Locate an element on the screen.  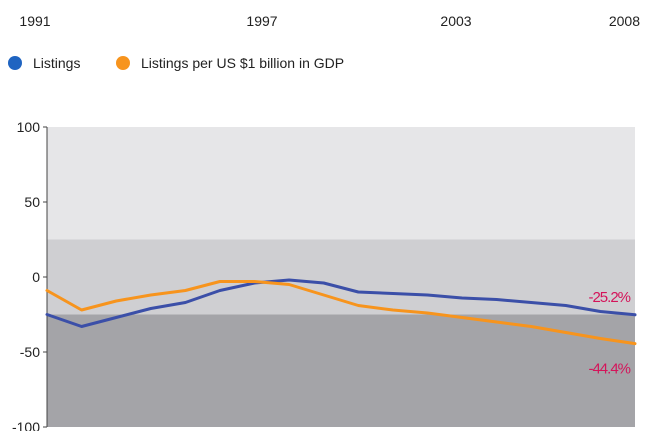
y-axis: 100 50 0 -50 -100 is located at coordinates (30, 275).